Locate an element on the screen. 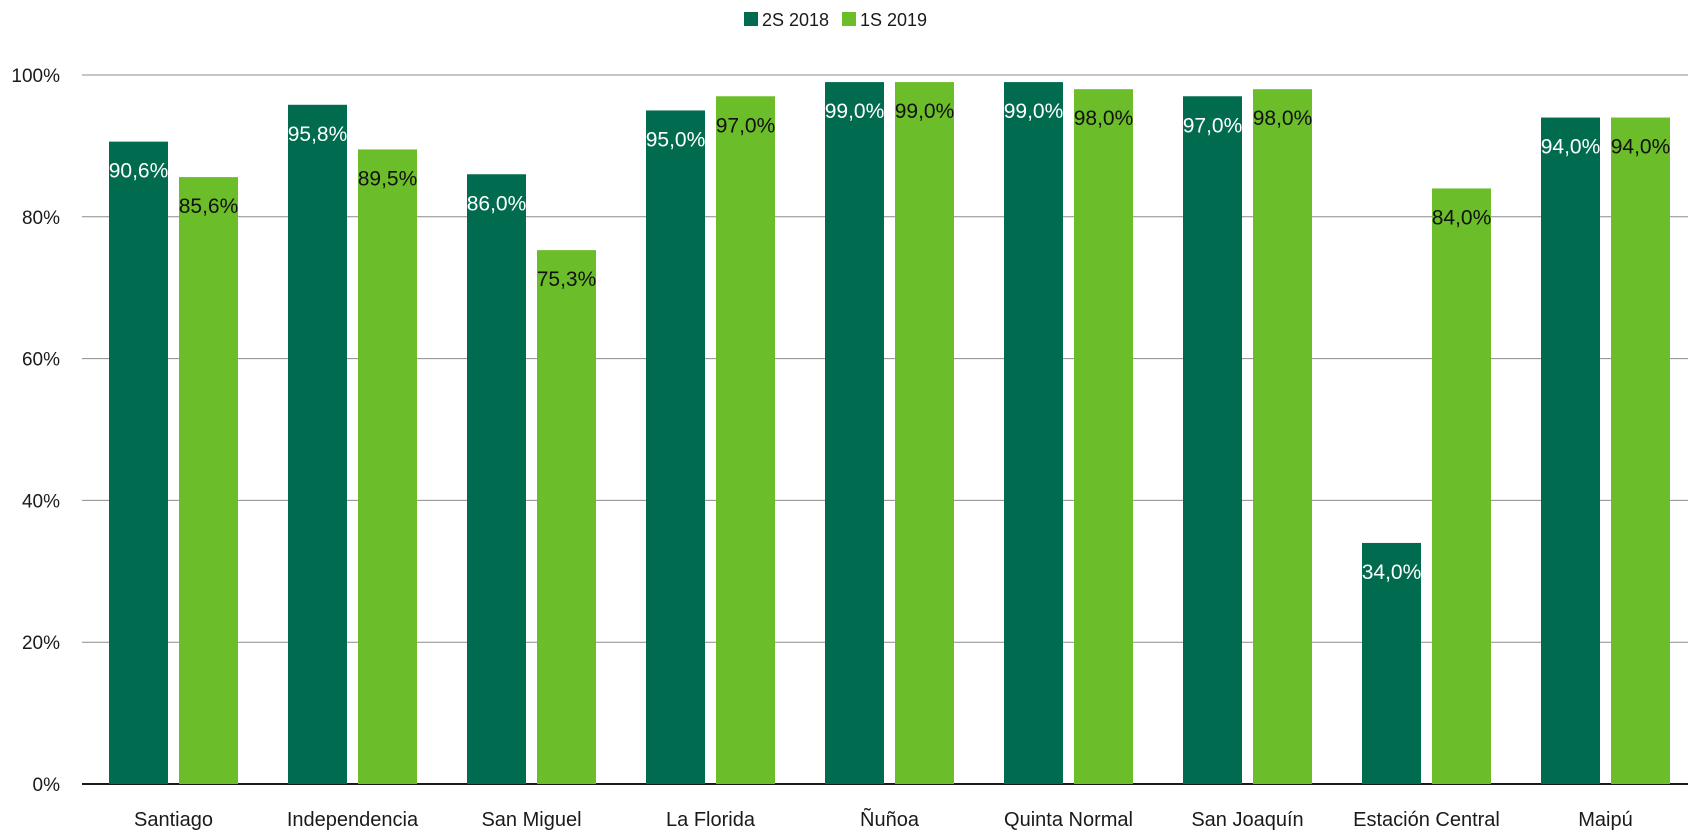 The width and height of the screenshot is (1688, 835). x-tick-label: Independencia is located at coordinates (353, 820).